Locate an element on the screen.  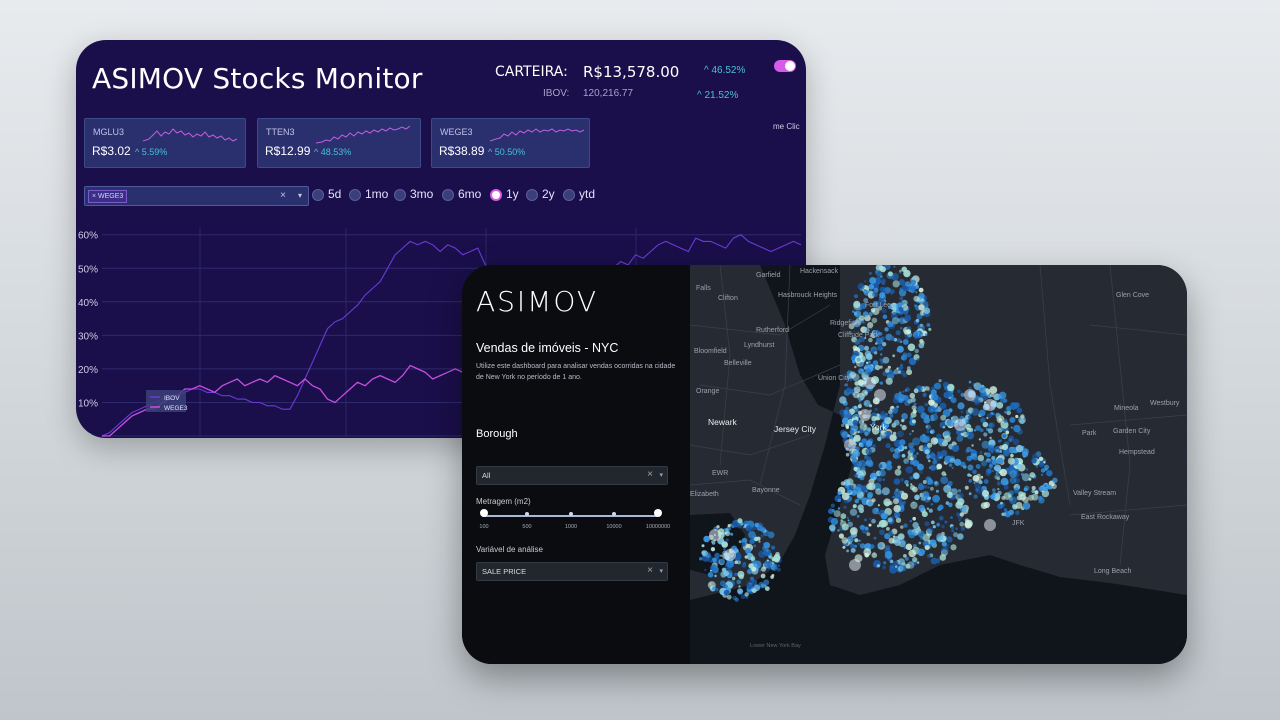
selected-ticker-chip: × WEGE3 is located at coordinates (108, 196).